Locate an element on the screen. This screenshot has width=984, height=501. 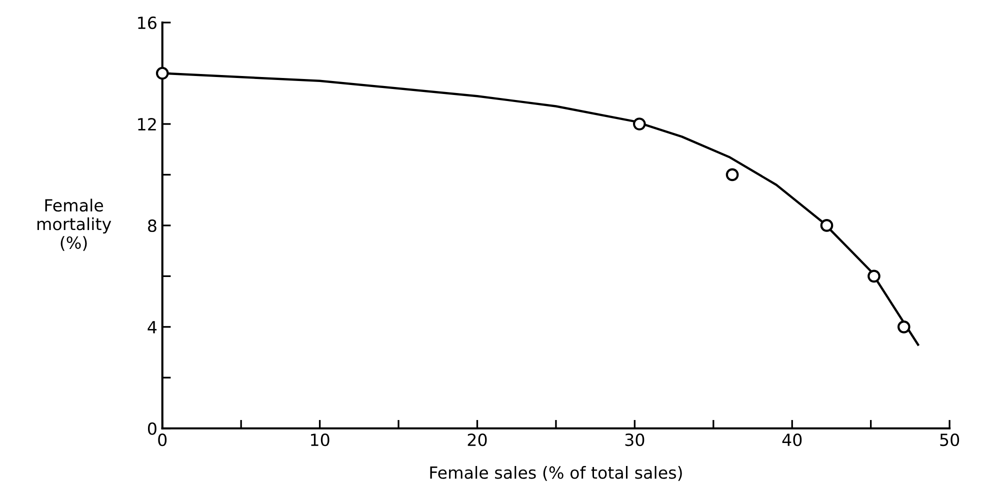
x-axis-title: Female sales (% of total sales) is located at coordinates (556, 473).